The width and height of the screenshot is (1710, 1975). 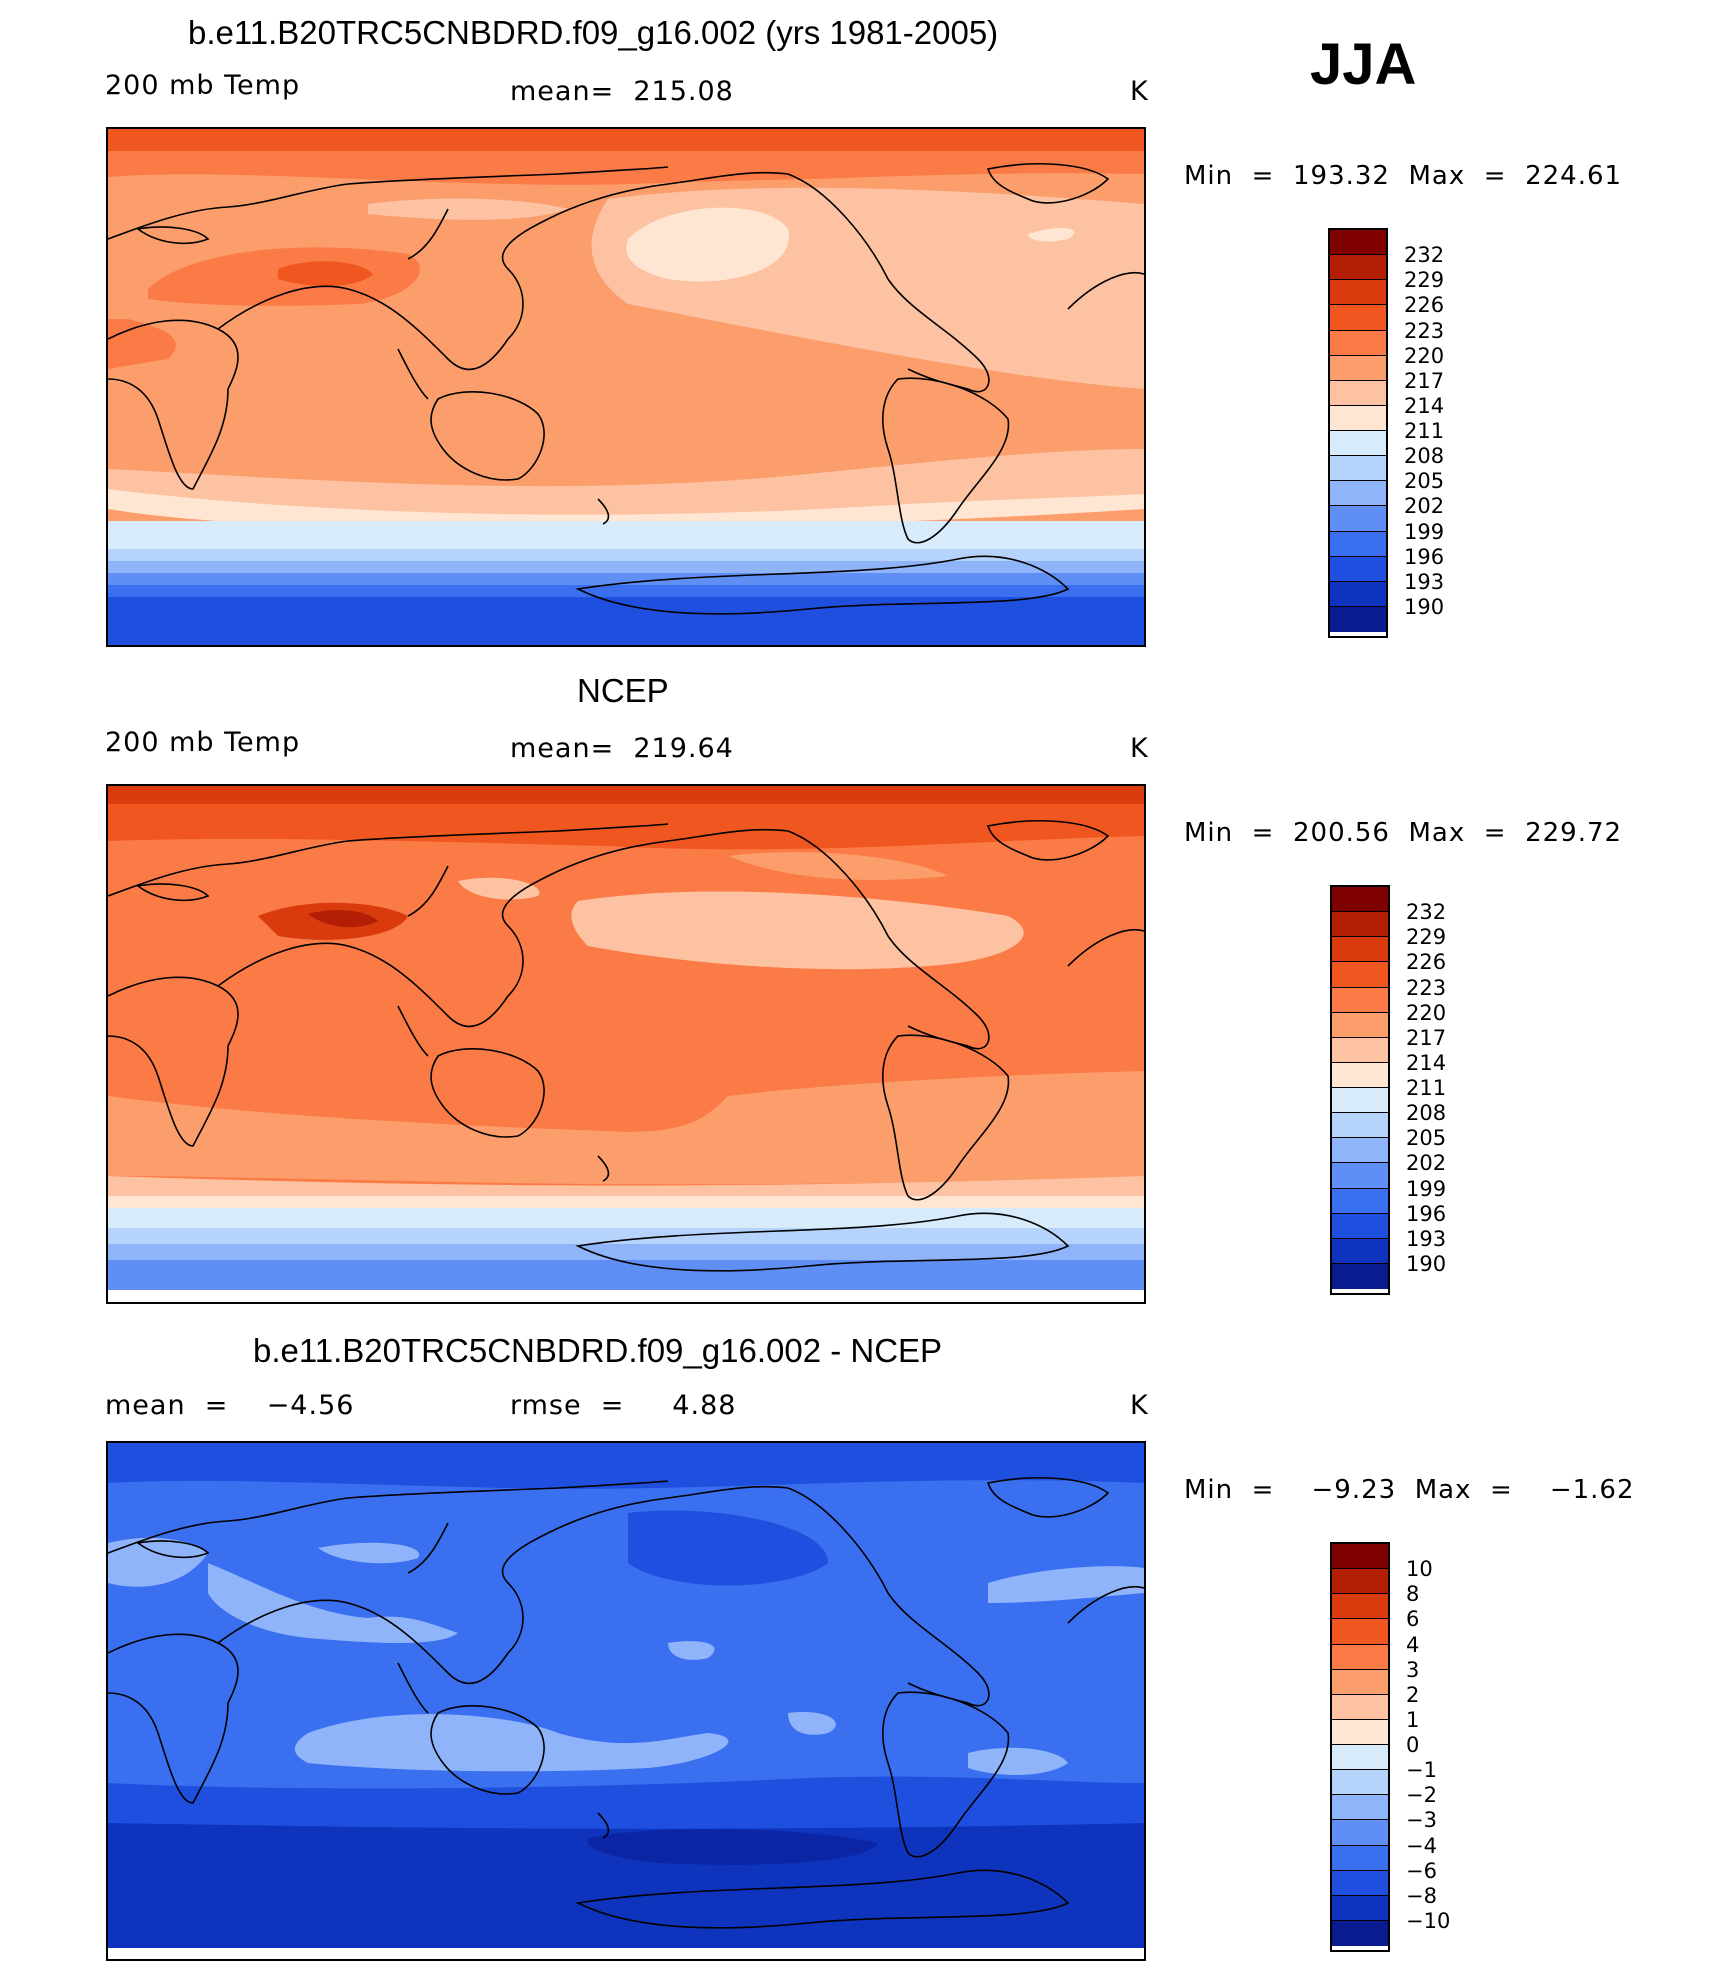 I want to click on colorbar-label: 202, so click(x=1426, y=1163).